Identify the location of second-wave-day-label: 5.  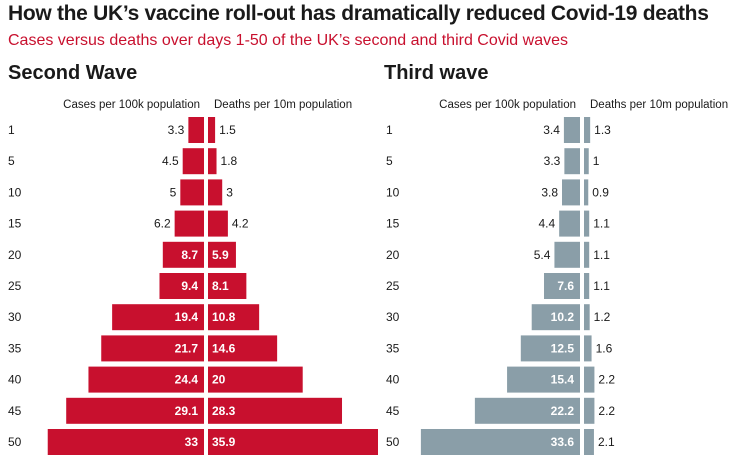
(11, 161).